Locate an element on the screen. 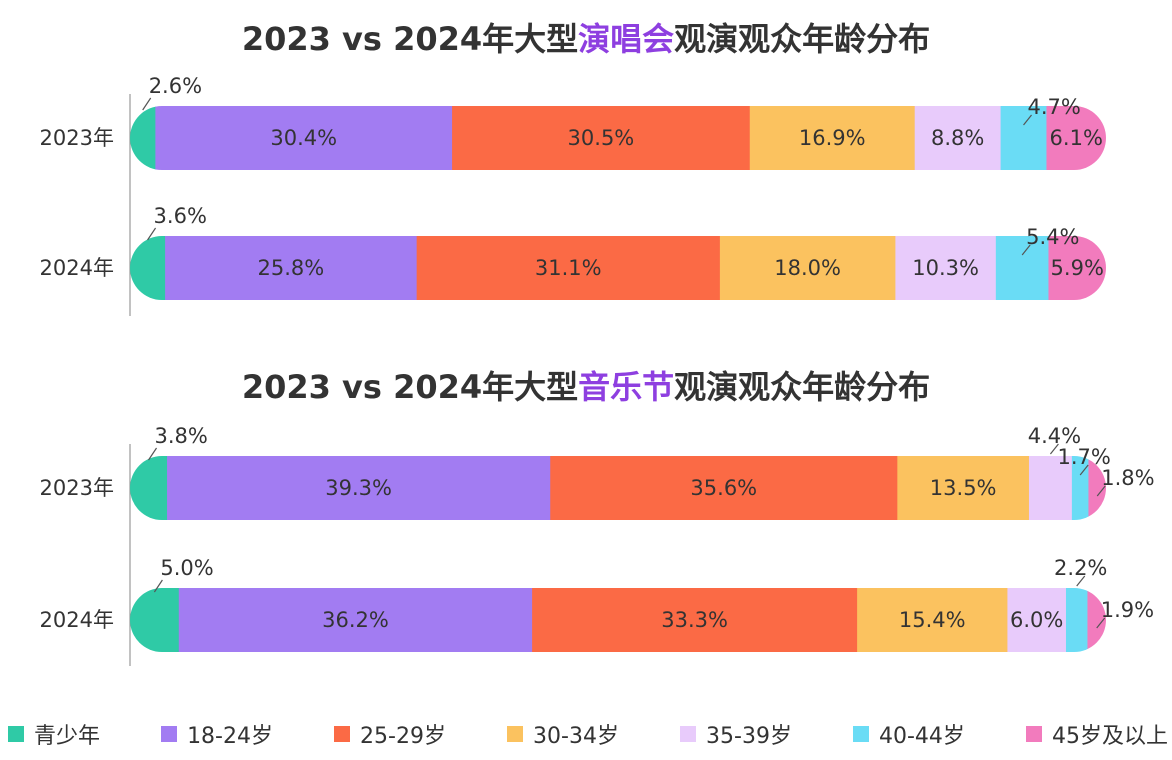 This screenshot has width=1172, height=760. data-label-30-34: 16.9% is located at coordinates (832, 138).